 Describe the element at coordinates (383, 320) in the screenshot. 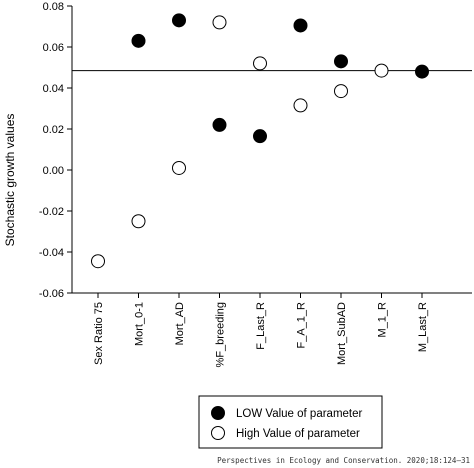

I see `x-tick-label: M_1_R` at that location.